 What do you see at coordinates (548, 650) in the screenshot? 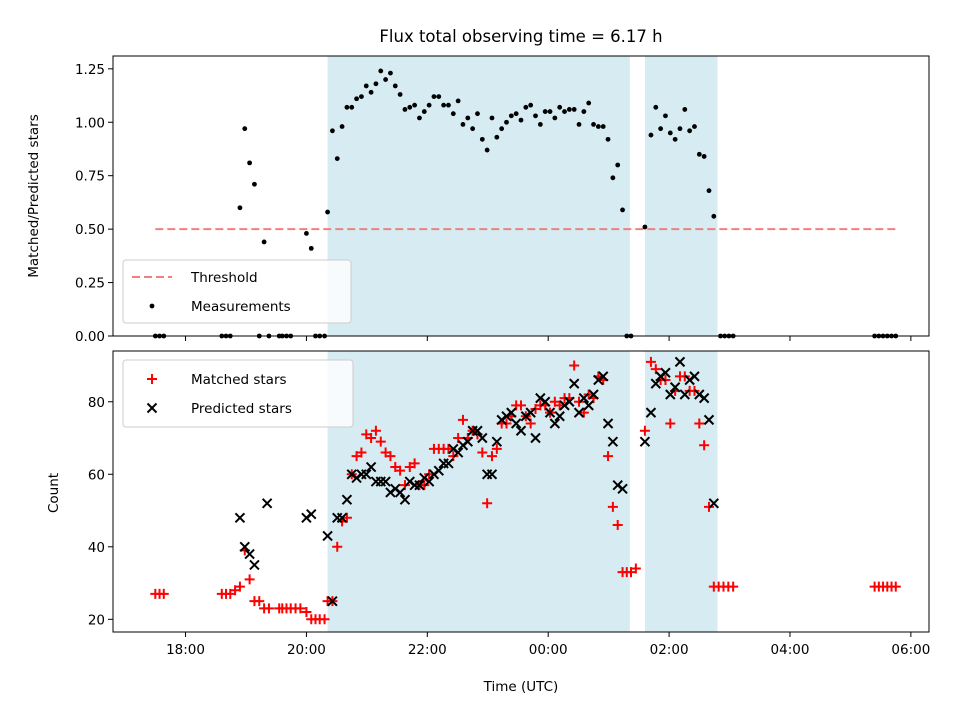
I see `xtick-label: 00:00` at bounding box center [548, 650].